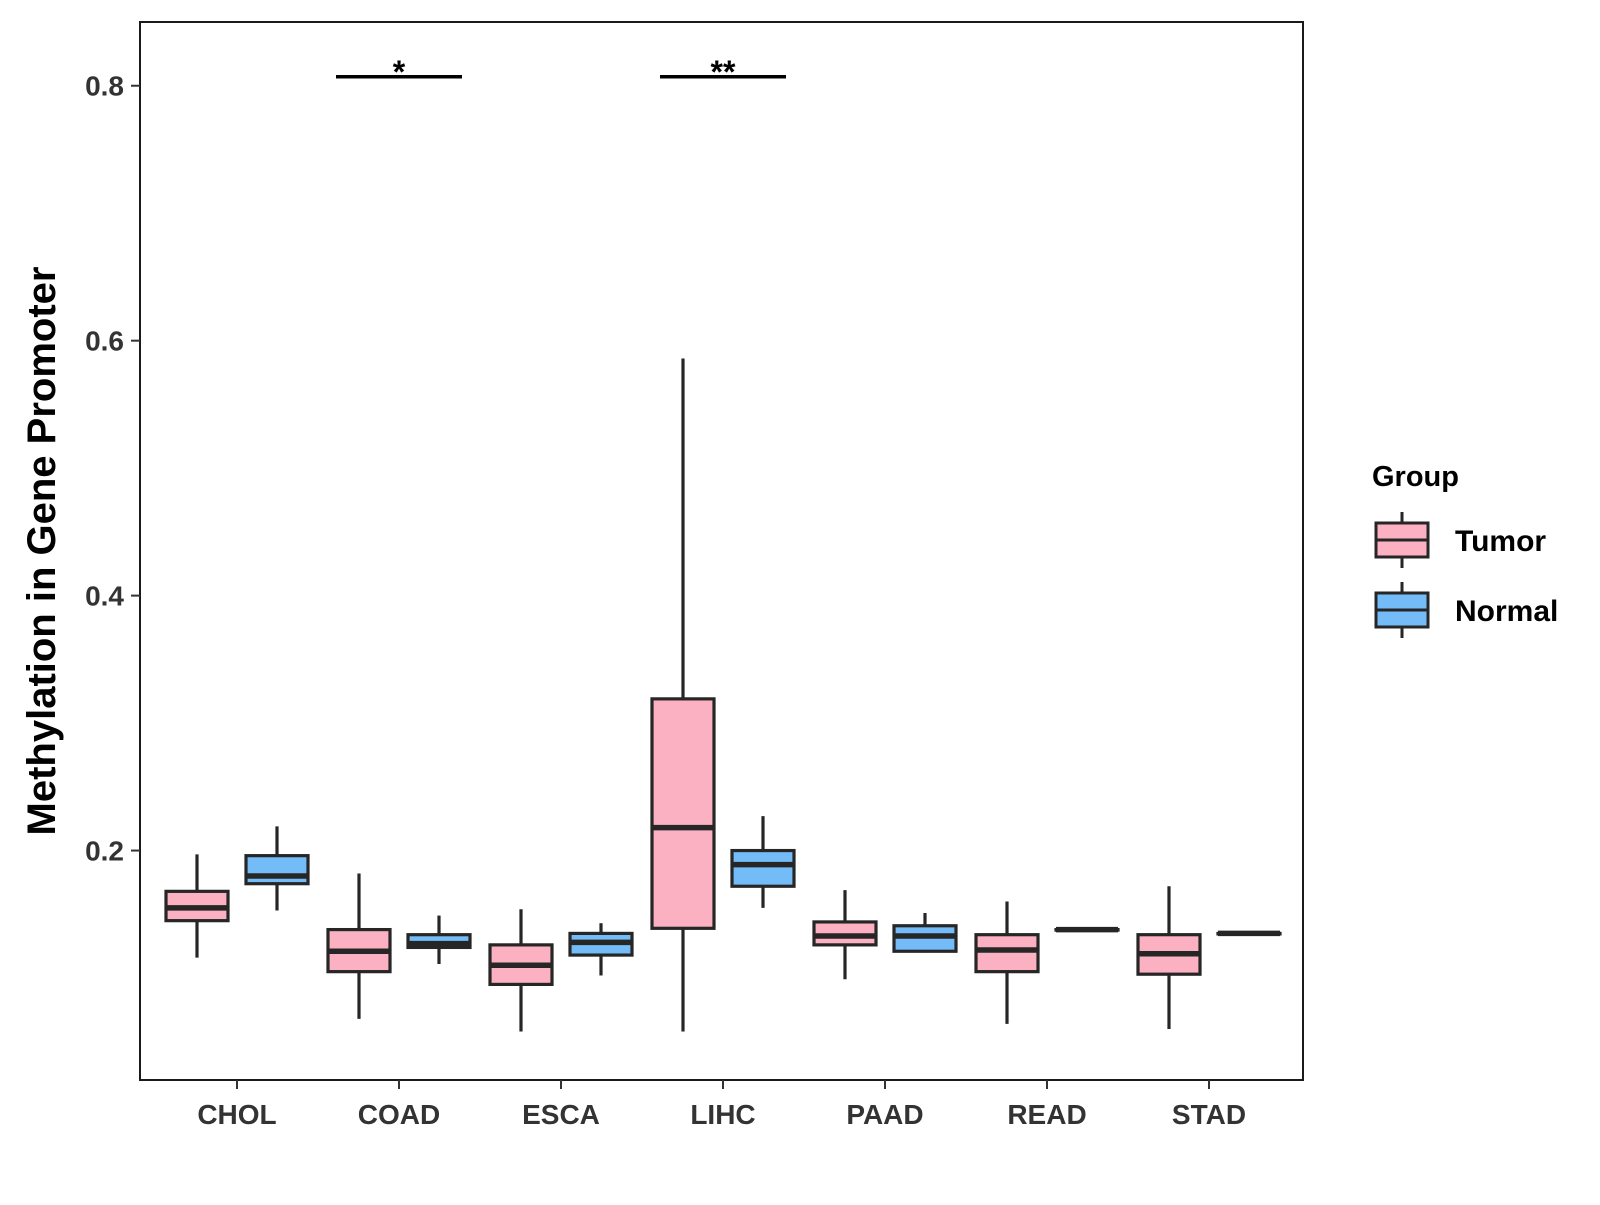  I want to click on legend-label: Normal, so click(1506, 611).